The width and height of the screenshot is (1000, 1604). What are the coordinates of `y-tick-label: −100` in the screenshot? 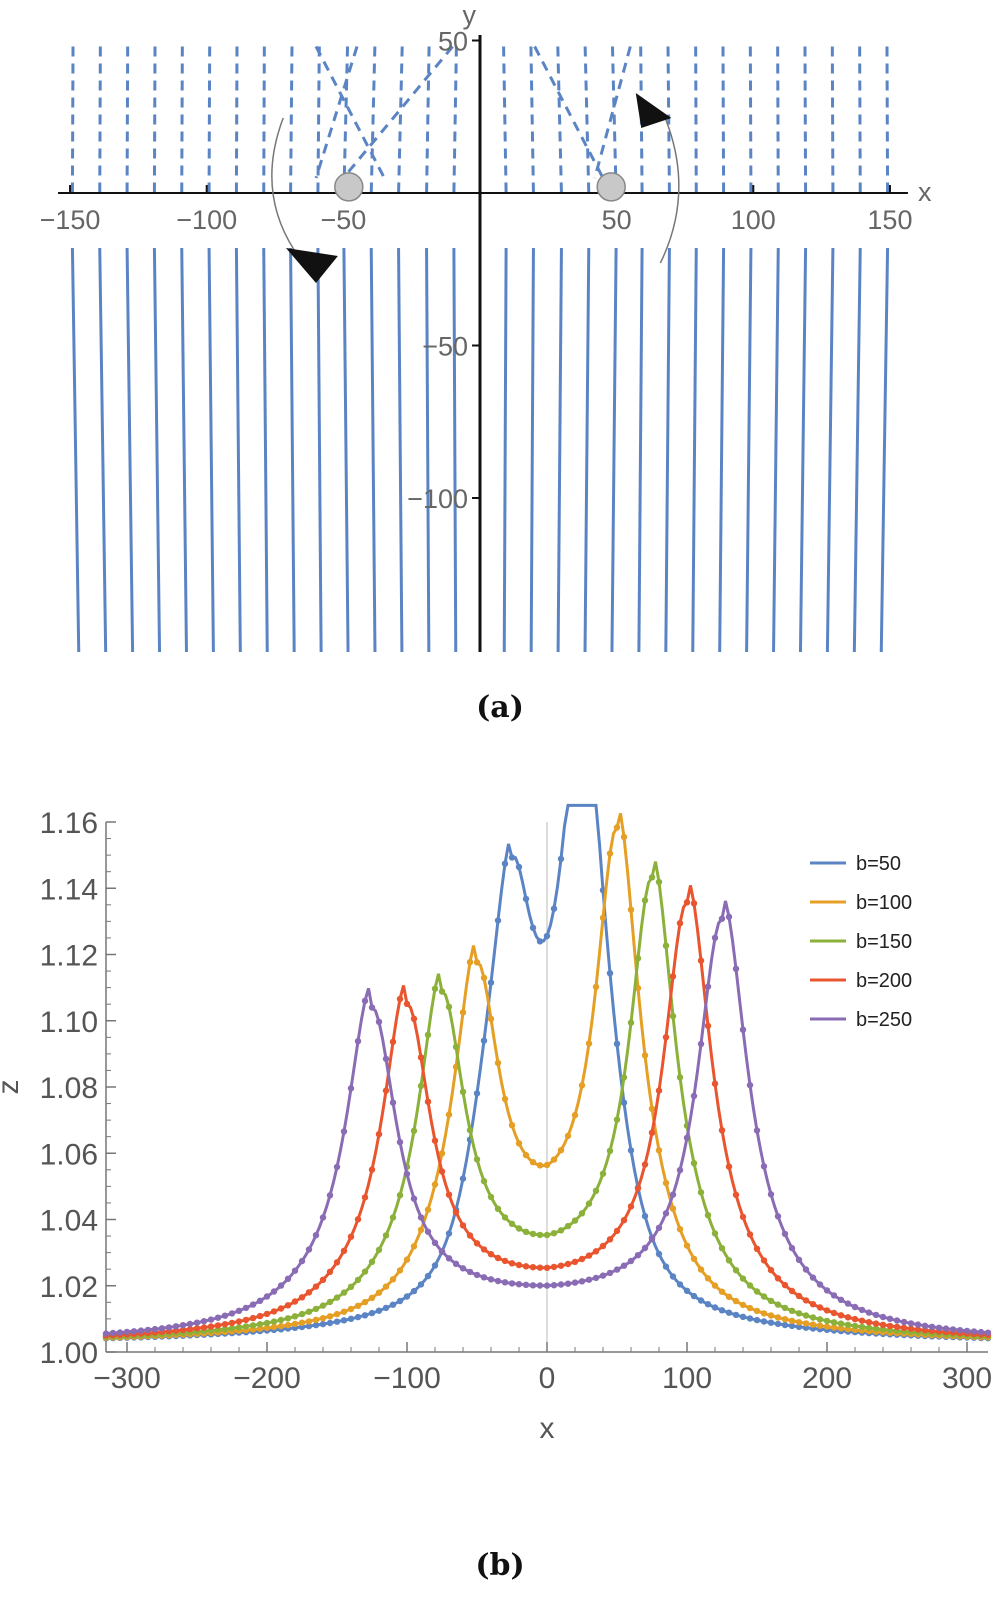 It's located at (437, 499).